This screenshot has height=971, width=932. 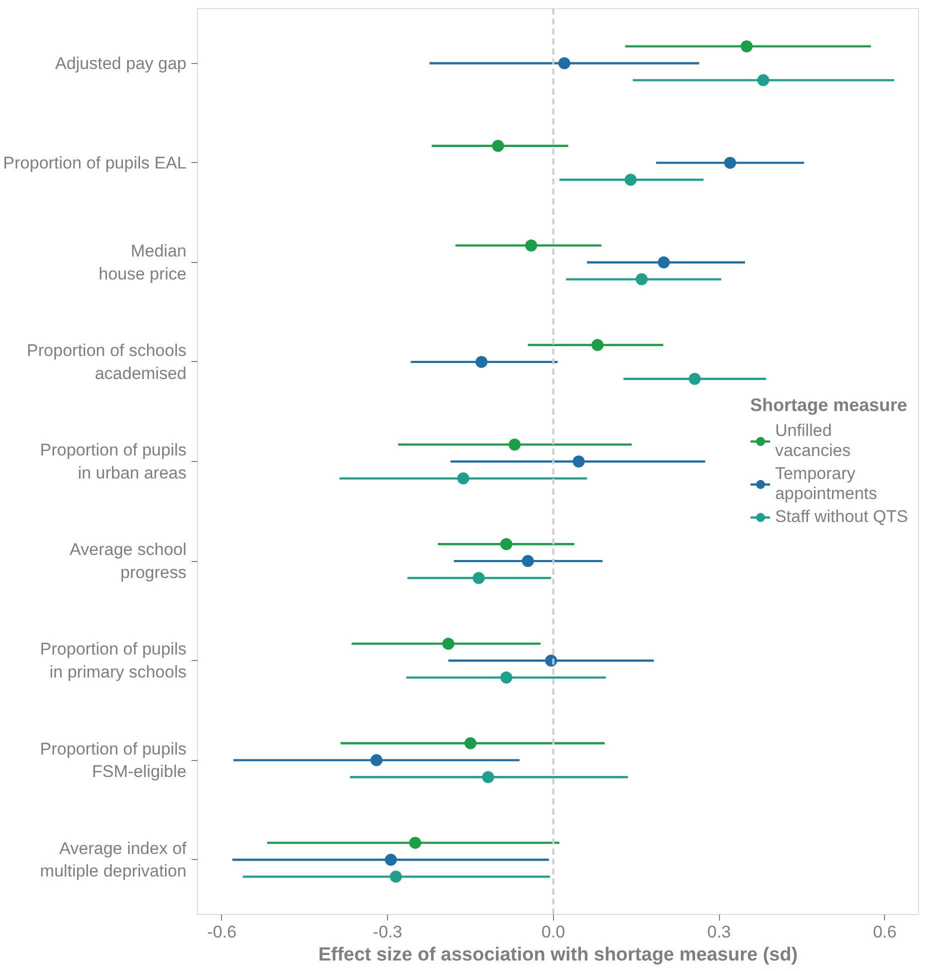 I want to click on x-tick-label: 0.0, so click(x=553, y=932).